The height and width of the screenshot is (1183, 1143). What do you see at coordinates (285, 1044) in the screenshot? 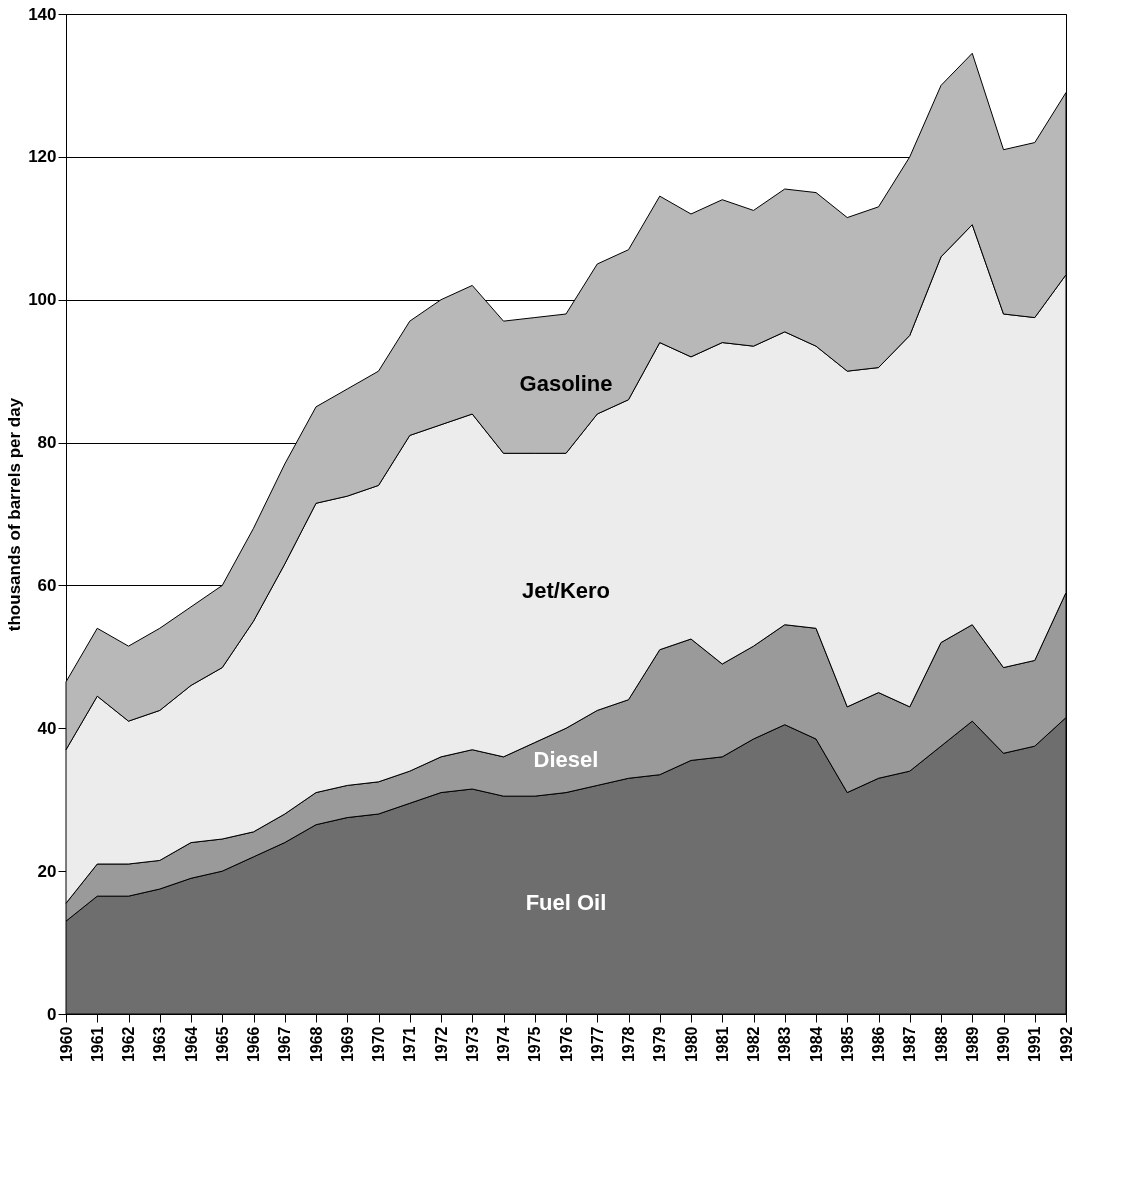
I see `x-tick-label: 1967` at bounding box center [285, 1044].